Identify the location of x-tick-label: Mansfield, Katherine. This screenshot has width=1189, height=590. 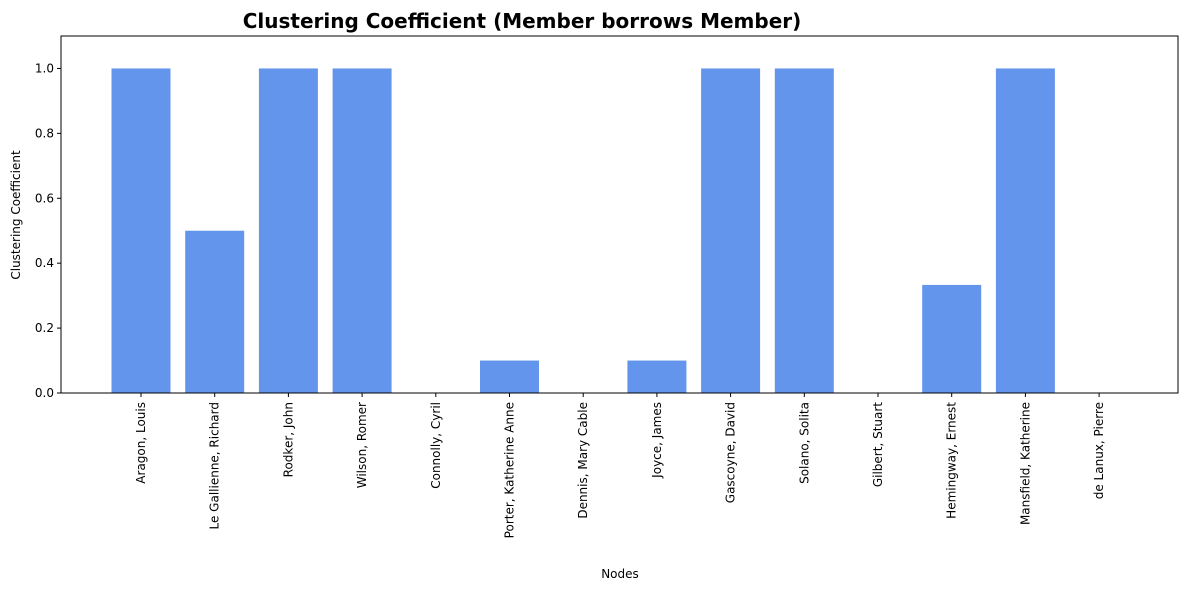
(1025, 463).